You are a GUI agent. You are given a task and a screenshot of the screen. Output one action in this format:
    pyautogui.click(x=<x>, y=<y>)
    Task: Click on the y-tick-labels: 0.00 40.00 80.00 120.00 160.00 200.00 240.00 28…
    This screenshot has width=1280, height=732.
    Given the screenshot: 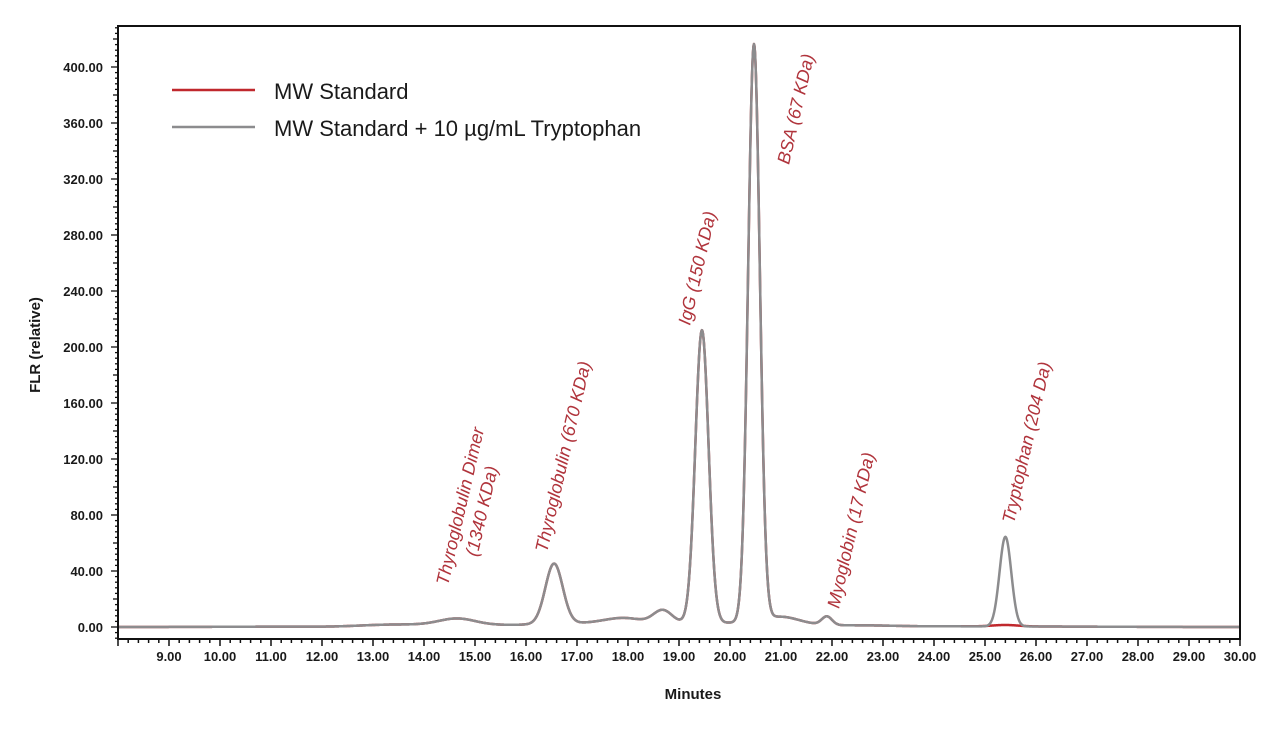 What is the action you would take?
    pyautogui.click(x=83, y=347)
    